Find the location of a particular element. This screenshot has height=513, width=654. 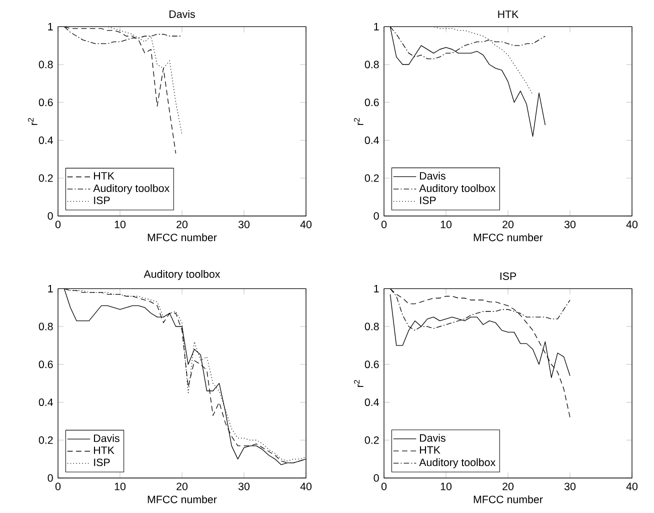

chart-title: ISP is located at coordinates (508, 276).